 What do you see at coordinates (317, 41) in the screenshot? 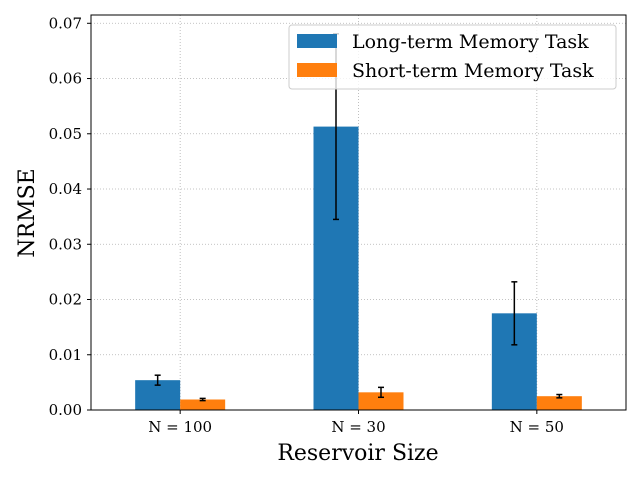
I see `legend-swatch-long-term` at bounding box center [317, 41].